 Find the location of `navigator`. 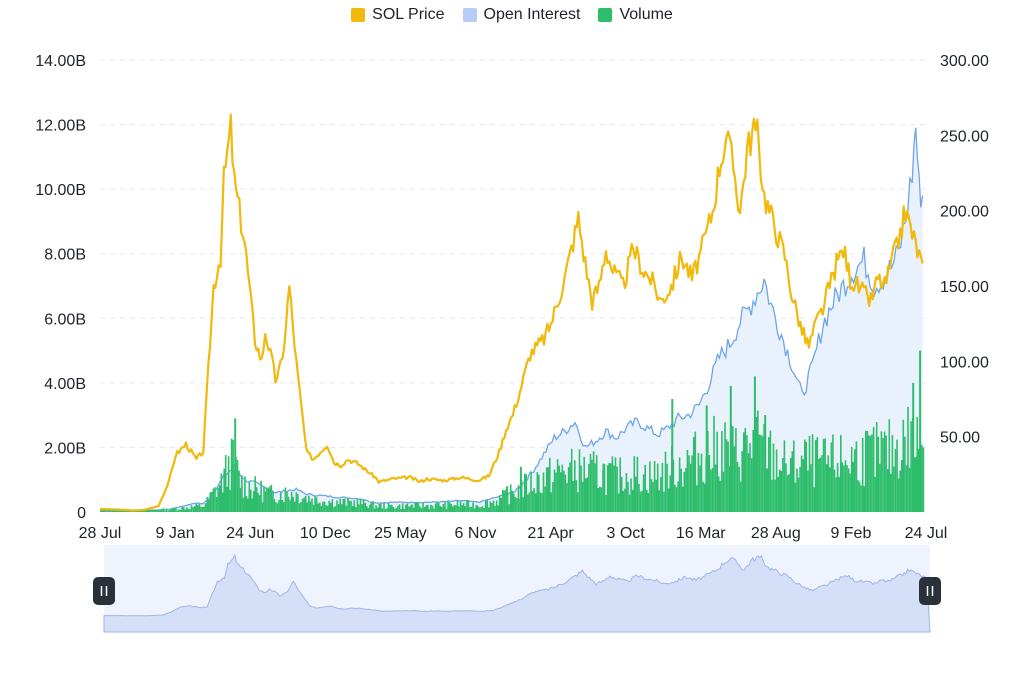

navigator is located at coordinates (517, 589).